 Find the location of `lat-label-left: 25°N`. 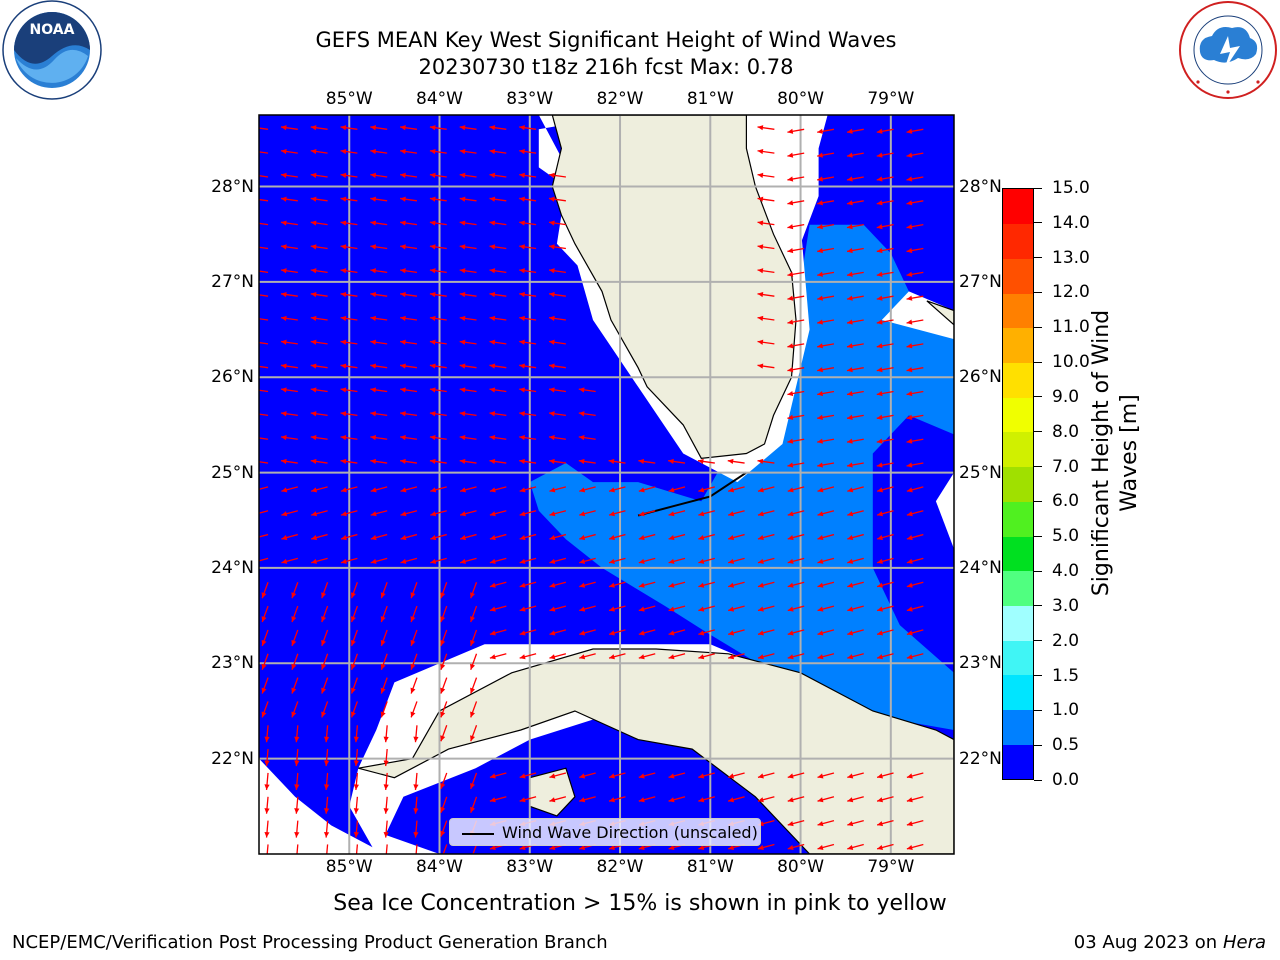

lat-label-left: 25°N is located at coordinates (232, 472).